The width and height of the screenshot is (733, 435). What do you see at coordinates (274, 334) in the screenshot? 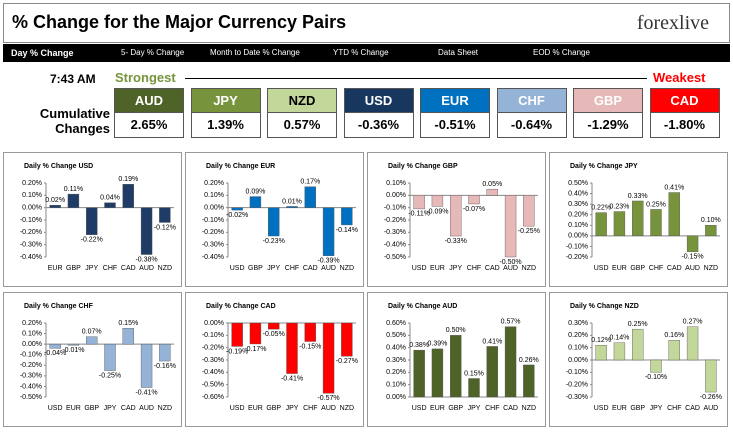
I see `value-label: -0.05%` at bounding box center [274, 334].